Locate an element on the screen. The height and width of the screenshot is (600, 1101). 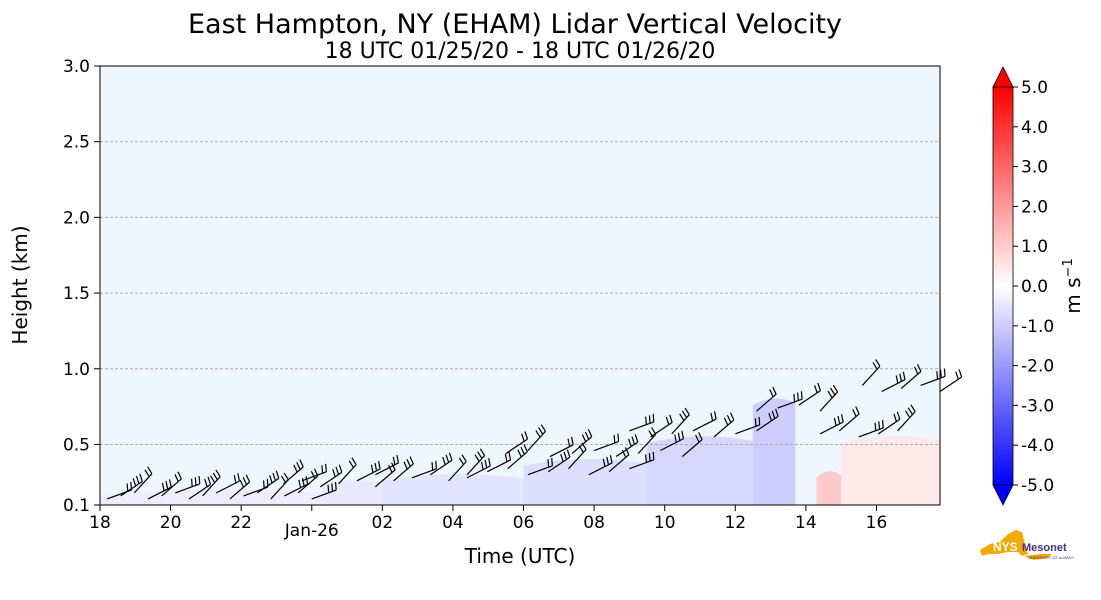
x-tick-label: 04 is located at coordinates (453, 523).